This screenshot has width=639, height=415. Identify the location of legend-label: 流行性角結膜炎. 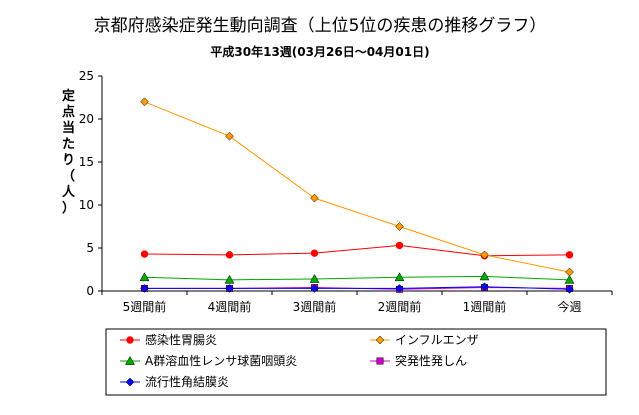
(187, 382).